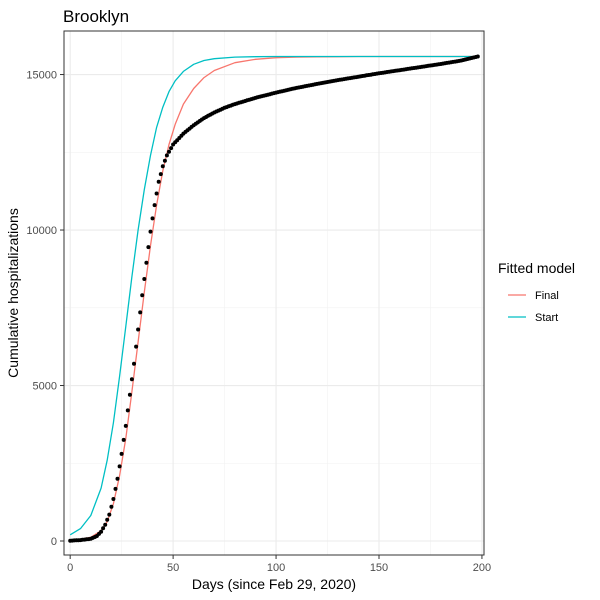 Image resolution: width=600 pixels, height=600 pixels. Describe the element at coordinates (482, 568) in the screenshot. I see `x-tick-label: 200` at that location.